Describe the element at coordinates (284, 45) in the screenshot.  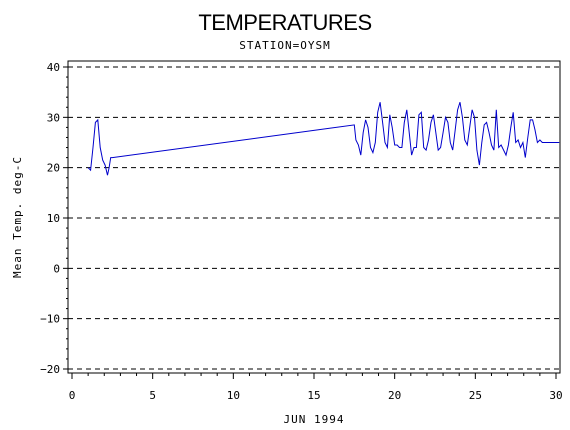
I see `chart-subtitle: STATION=OYSM` at that location.